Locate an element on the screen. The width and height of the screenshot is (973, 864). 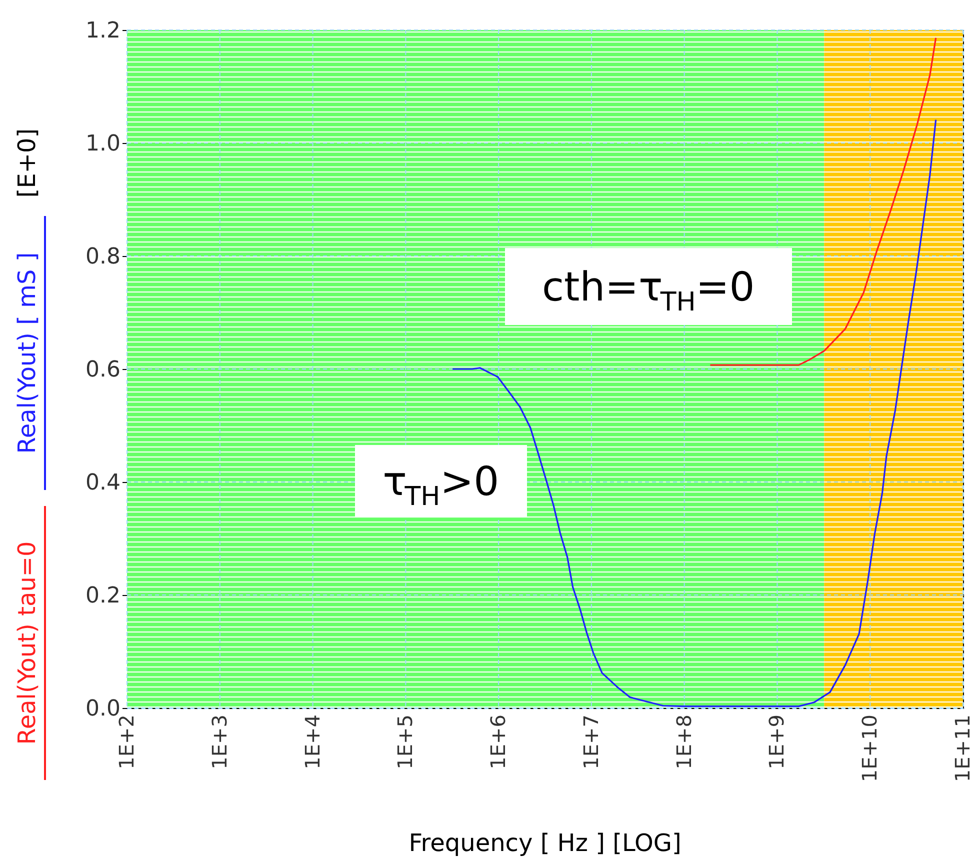
x-tick-label: 1E+6 is located at coordinates (498, 742).